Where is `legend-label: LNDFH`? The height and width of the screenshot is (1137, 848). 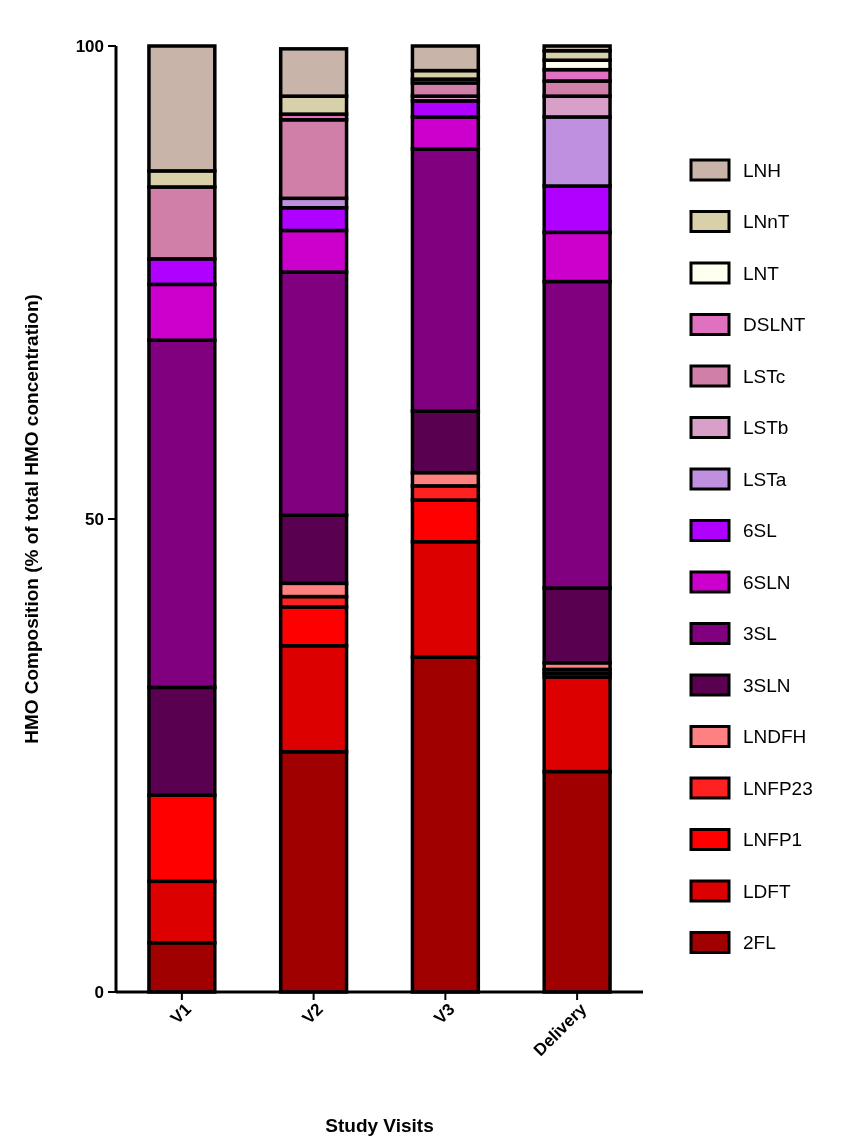
legend-label: LNDFH is located at coordinates (775, 737).